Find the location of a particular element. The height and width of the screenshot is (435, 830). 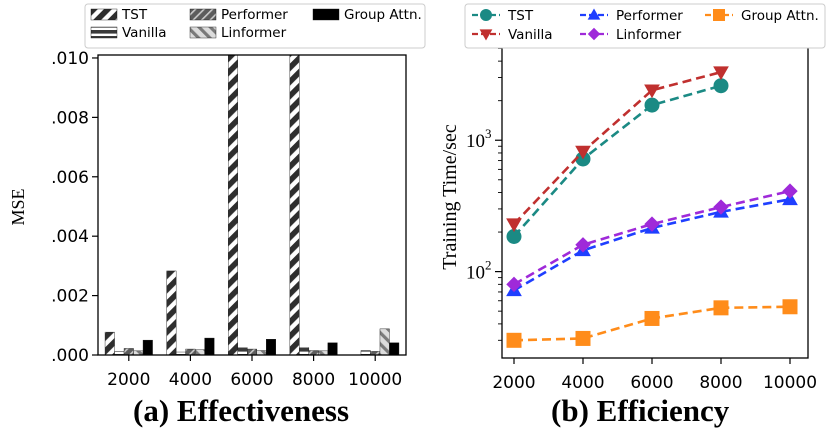

legend-marker-performer is located at coordinates (594, 14).